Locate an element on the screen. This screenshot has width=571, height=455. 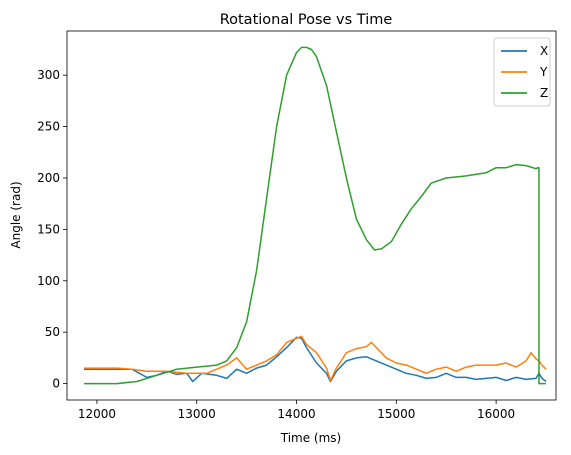
y-axis-label: Angle (rad) is located at coordinates (16, 214).